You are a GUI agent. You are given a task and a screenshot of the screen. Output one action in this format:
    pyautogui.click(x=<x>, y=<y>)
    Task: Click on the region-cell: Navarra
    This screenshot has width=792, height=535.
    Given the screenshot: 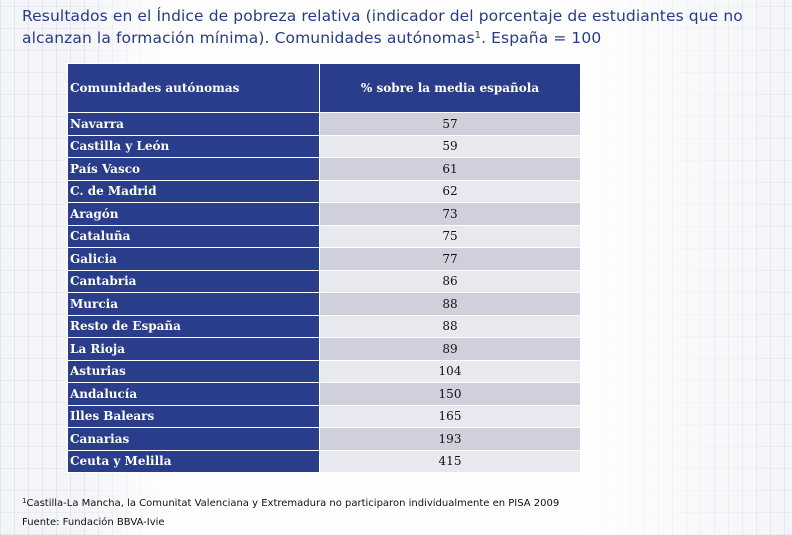 What is the action you would take?
    pyautogui.click(x=193, y=124)
    